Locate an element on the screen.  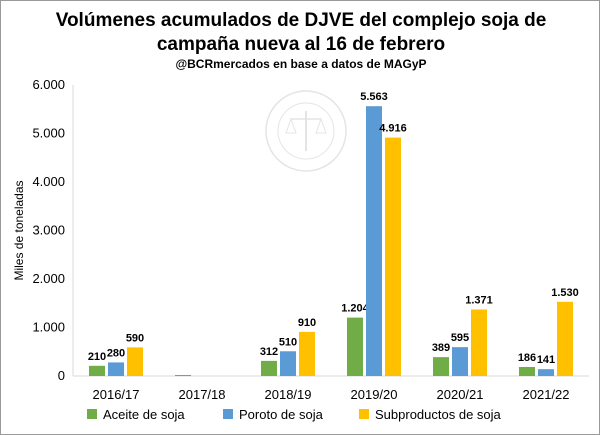
y-tick-label: 1.000 is located at coordinates (48, 327).